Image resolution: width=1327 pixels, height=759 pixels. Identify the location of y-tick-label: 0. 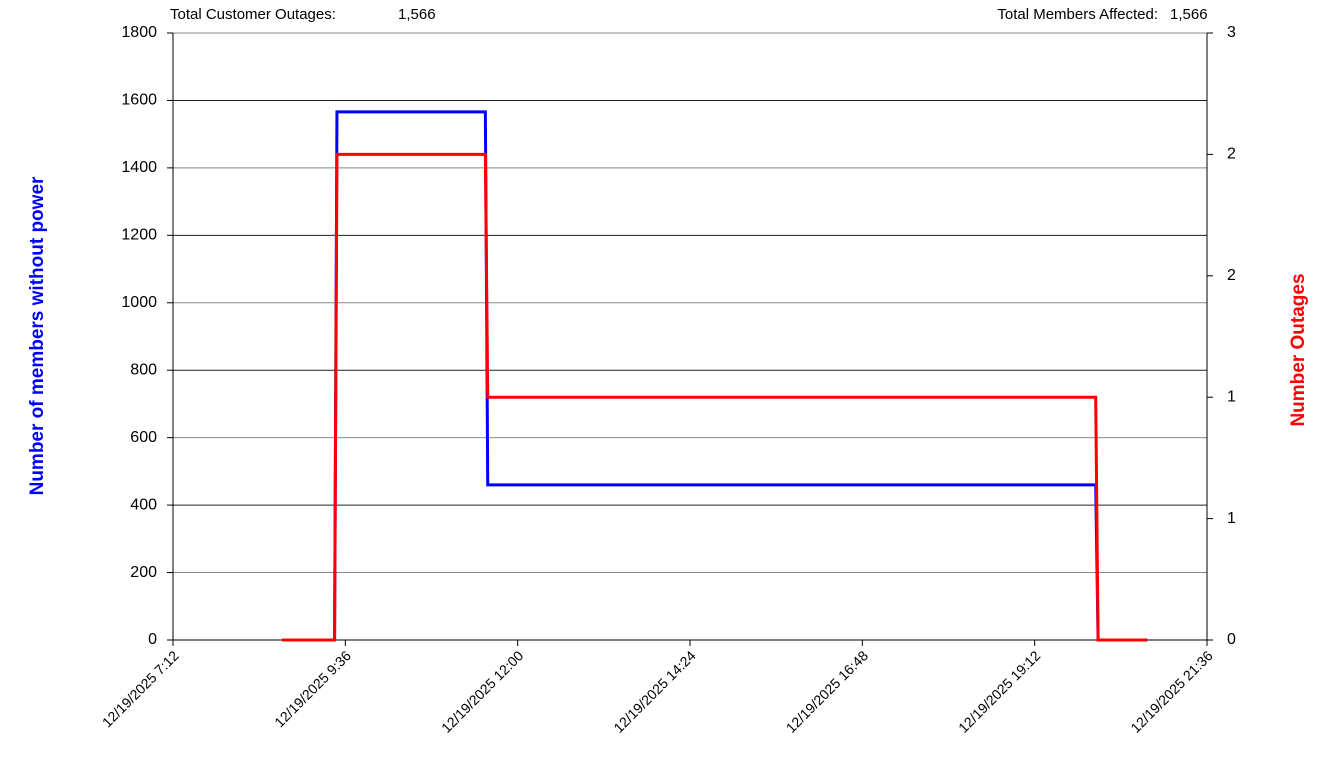
(152, 639).